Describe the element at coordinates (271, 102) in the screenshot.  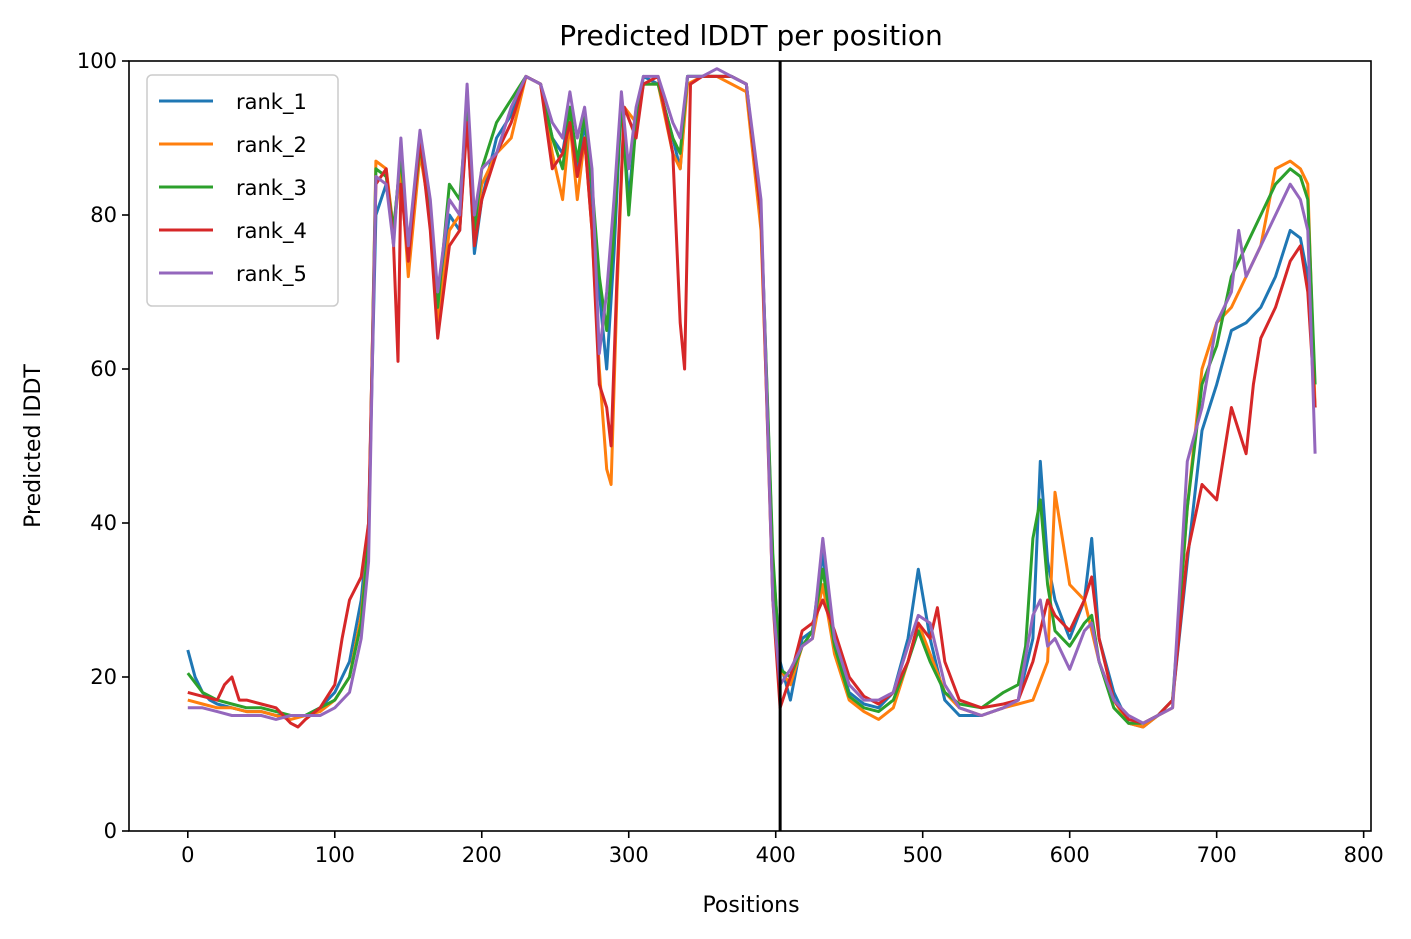
I see `legend-label-rank_1: rank_1` at that location.